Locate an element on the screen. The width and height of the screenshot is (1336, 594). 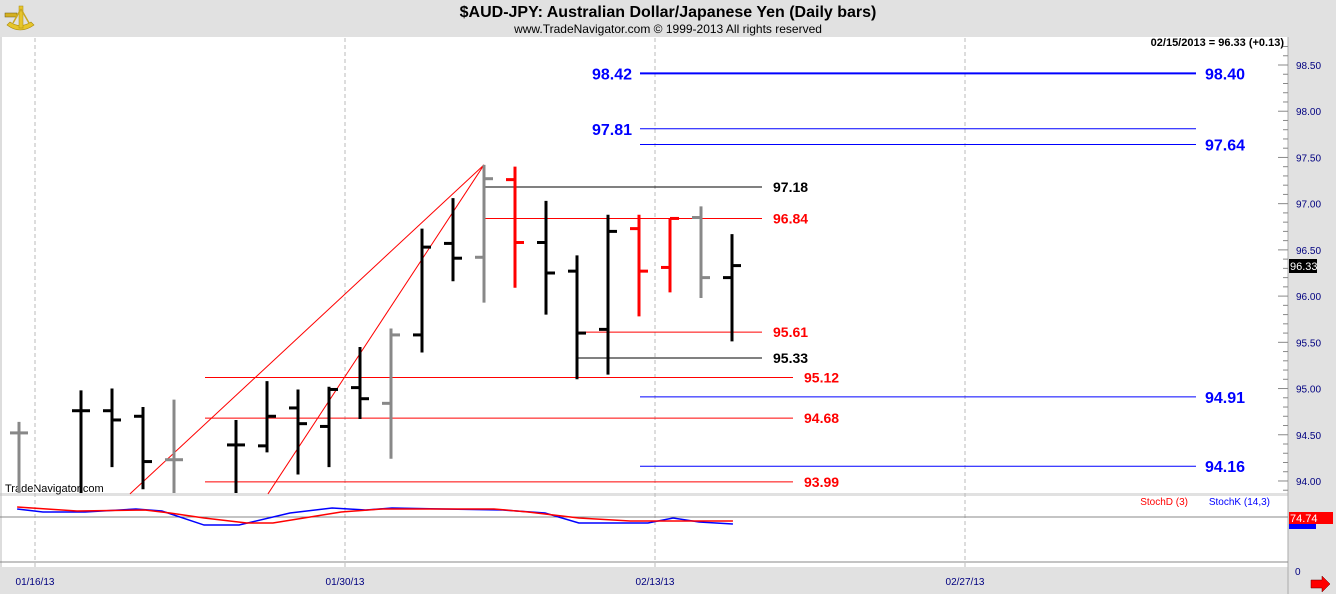
stochastic-panel is located at coordinates (644, 534).